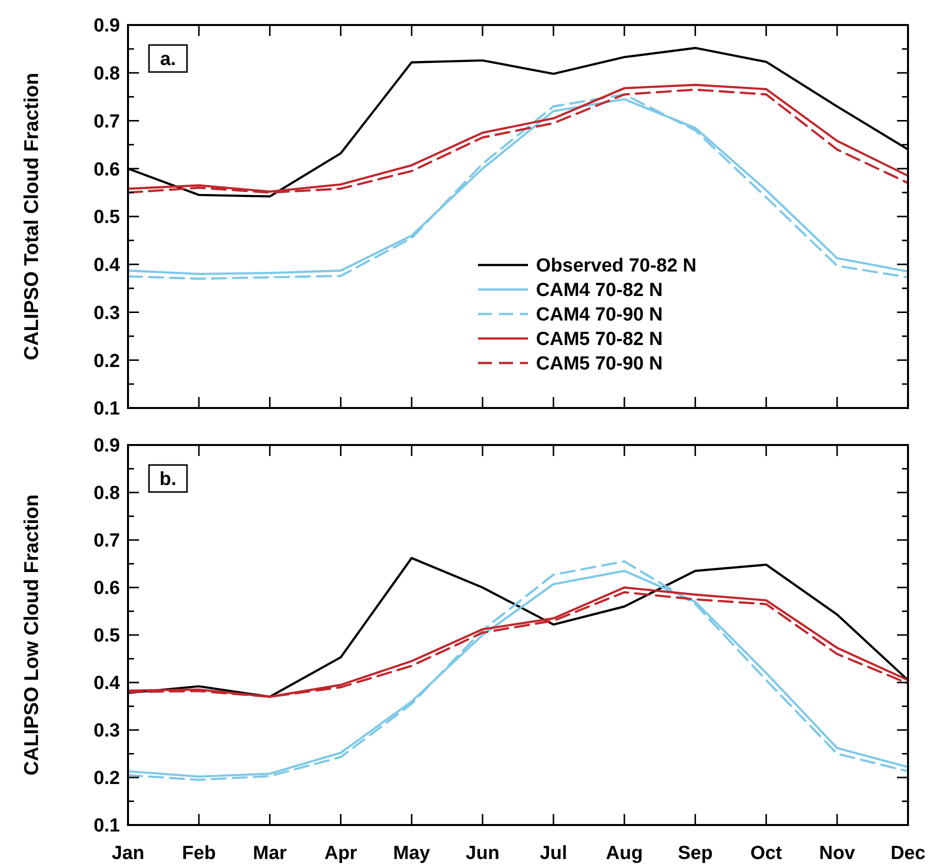 The height and width of the screenshot is (865, 930). What do you see at coordinates (168, 479) in the screenshot?
I see `annotation: b.` at bounding box center [168, 479].